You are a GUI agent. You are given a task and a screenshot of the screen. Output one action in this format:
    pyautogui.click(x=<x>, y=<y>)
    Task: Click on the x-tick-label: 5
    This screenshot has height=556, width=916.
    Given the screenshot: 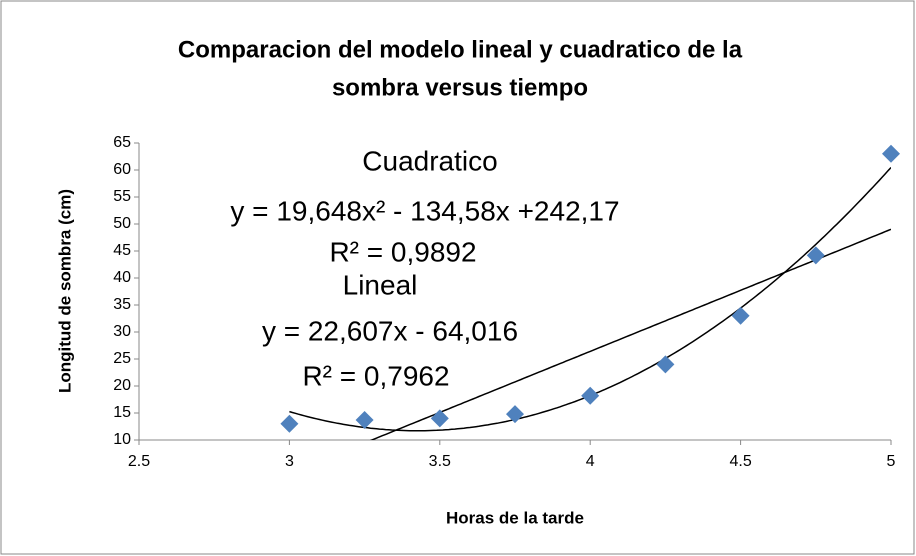 What is the action you would take?
    pyautogui.click(x=891, y=461)
    